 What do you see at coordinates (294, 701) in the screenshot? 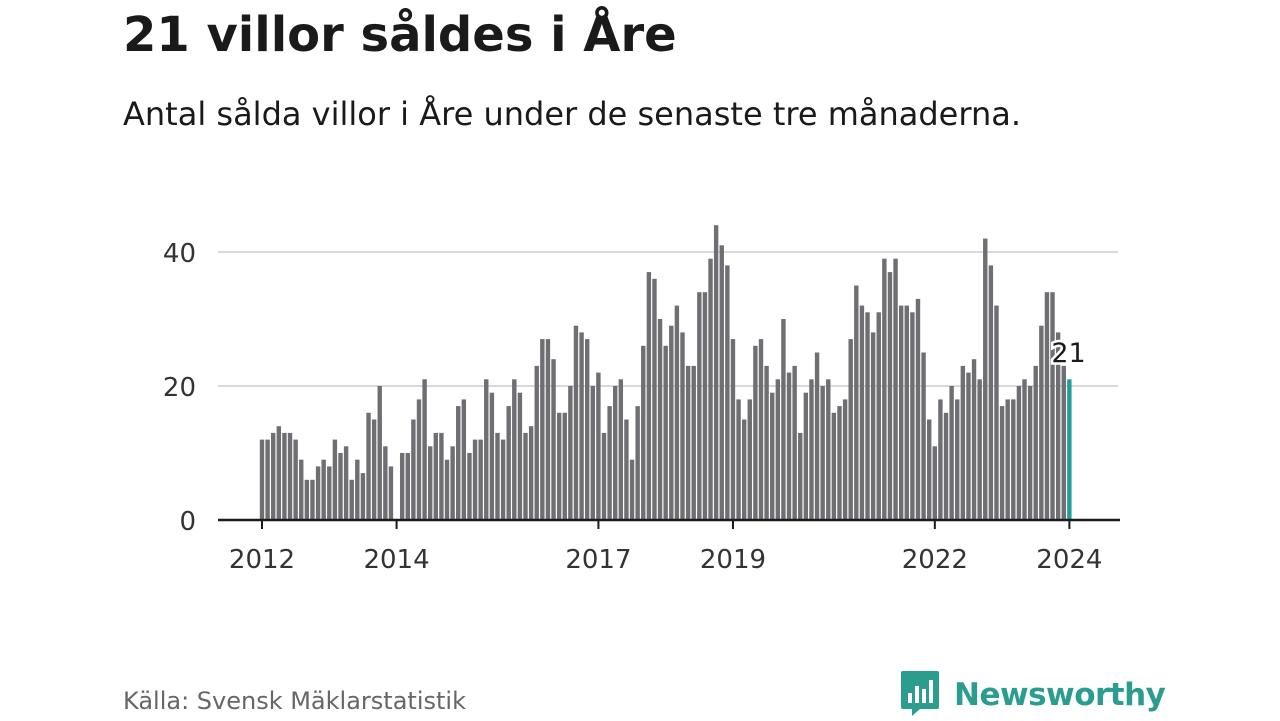
I see `source-note: Källa: Svensk Mäklarstatistik` at bounding box center [294, 701].